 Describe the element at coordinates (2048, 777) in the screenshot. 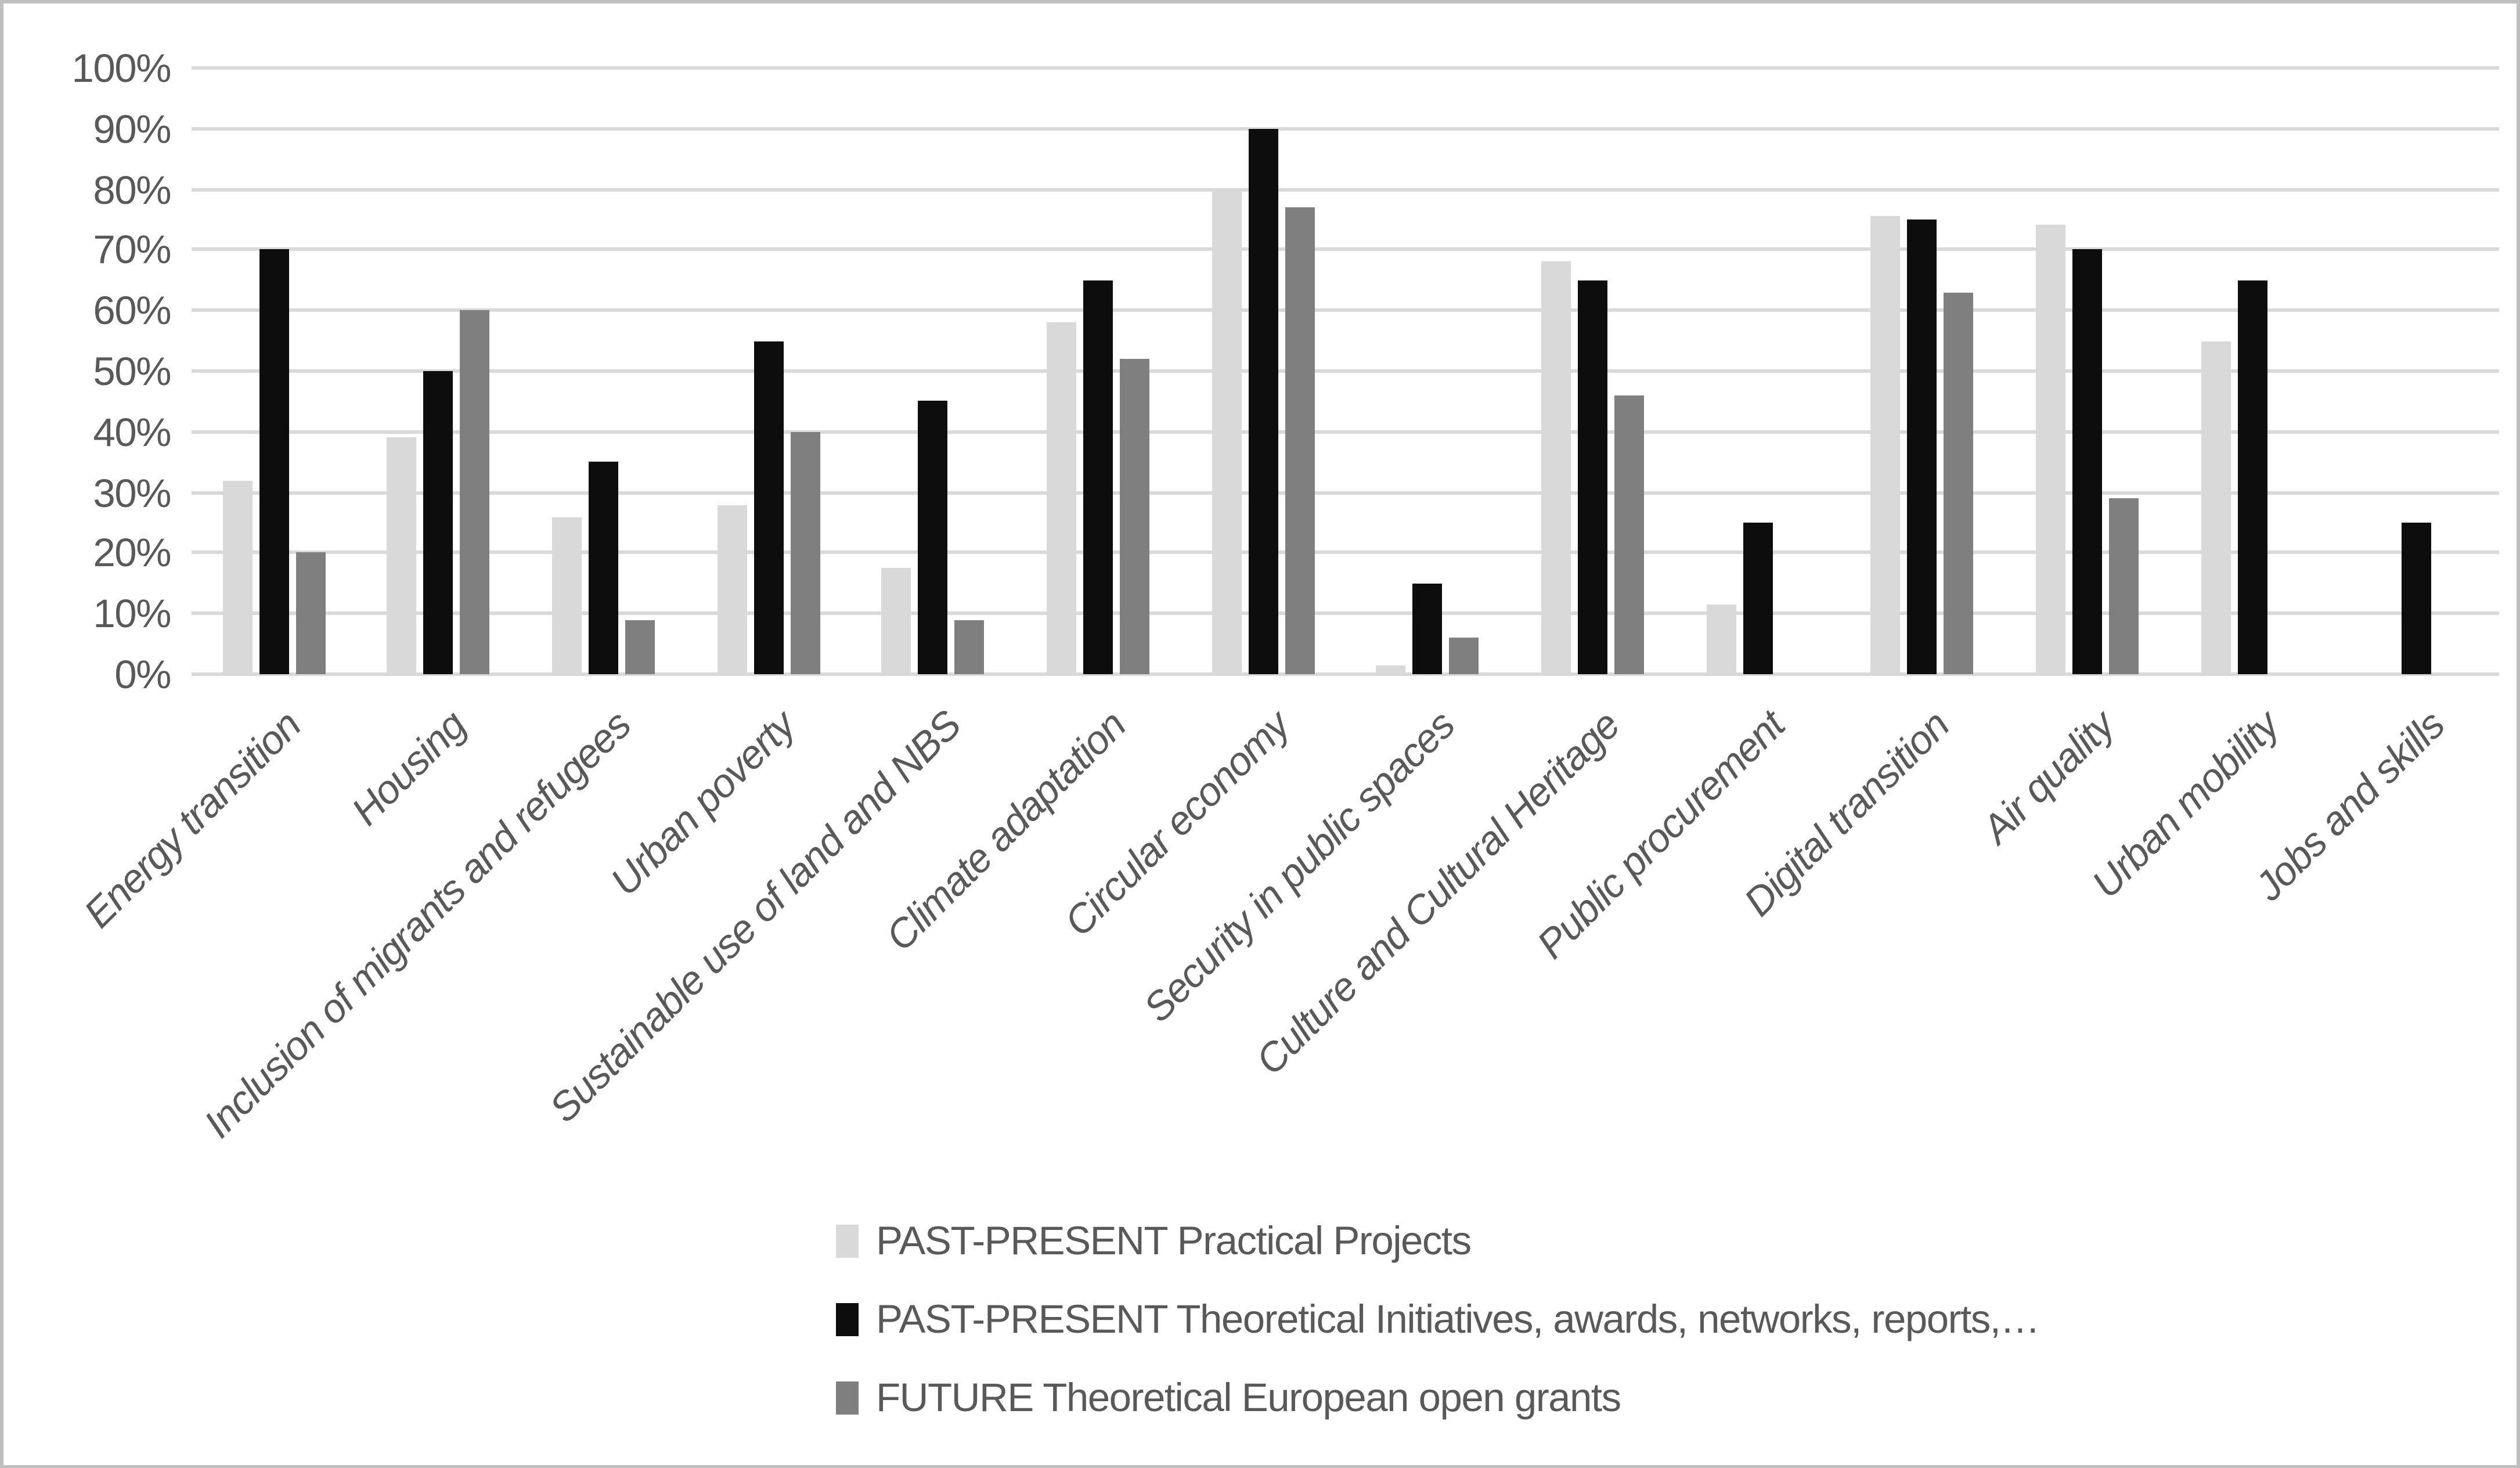

I see `x-axis-category-label: Air quality` at that location.